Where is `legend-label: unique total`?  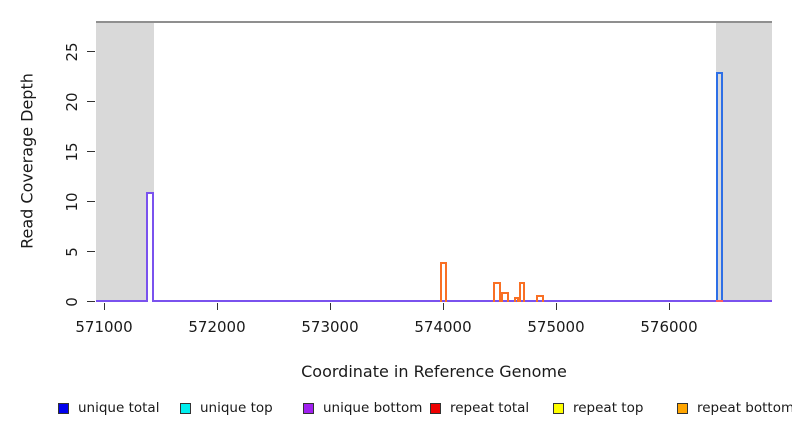
legend-label: unique total is located at coordinates (119, 408).